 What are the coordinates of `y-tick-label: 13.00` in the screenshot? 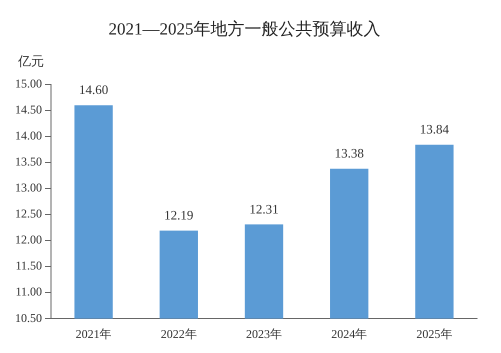 It's located at (28, 187).